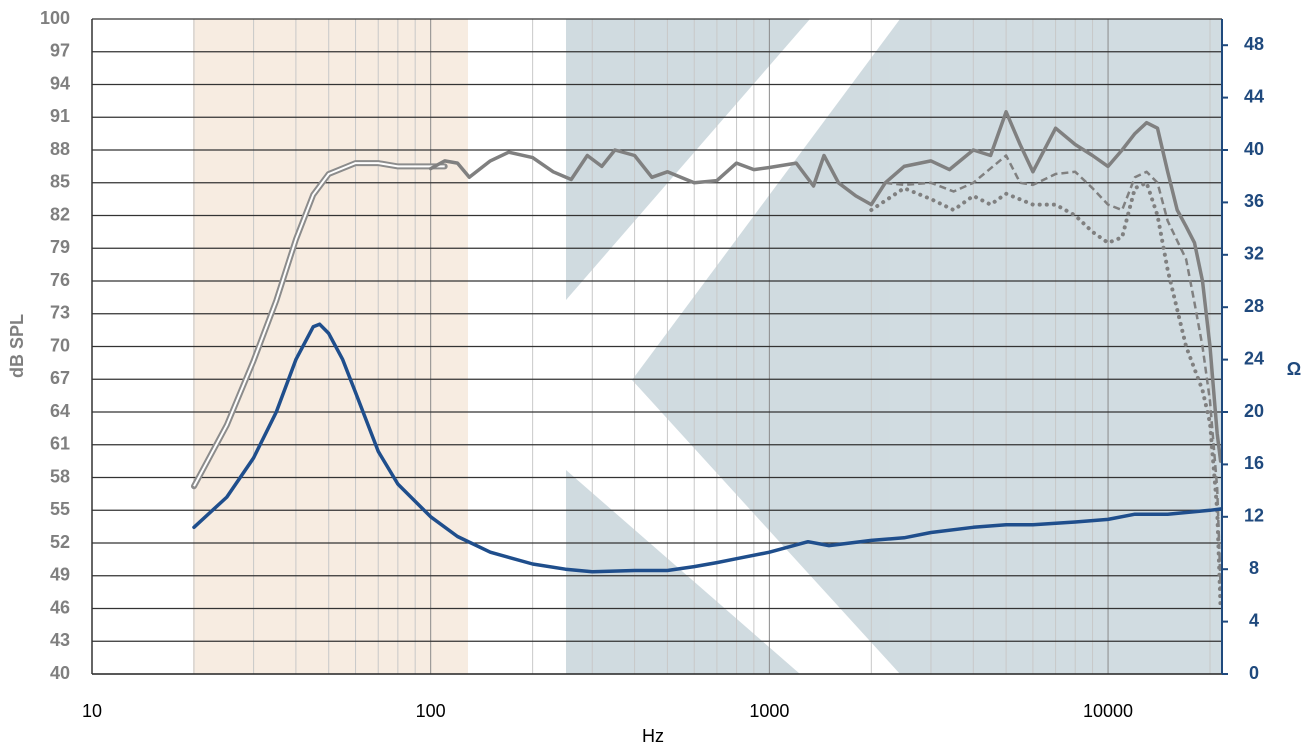 Image resolution: width=1314 pixels, height=750 pixels. Describe the element at coordinates (1254, 358) in the screenshot. I see `y2-tick-label: 24` at that location.